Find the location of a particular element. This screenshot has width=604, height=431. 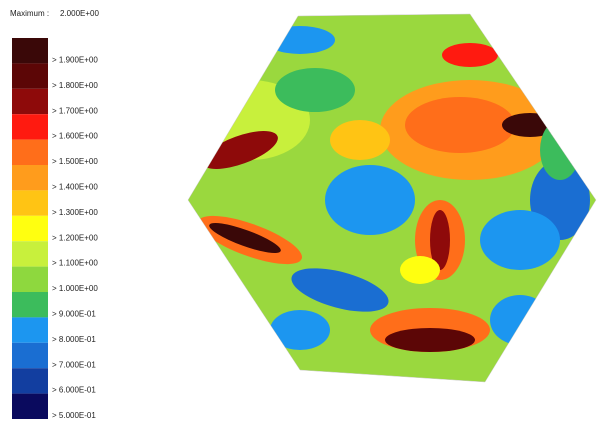

legend-label: > 1.700E+00 is located at coordinates (75, 110).